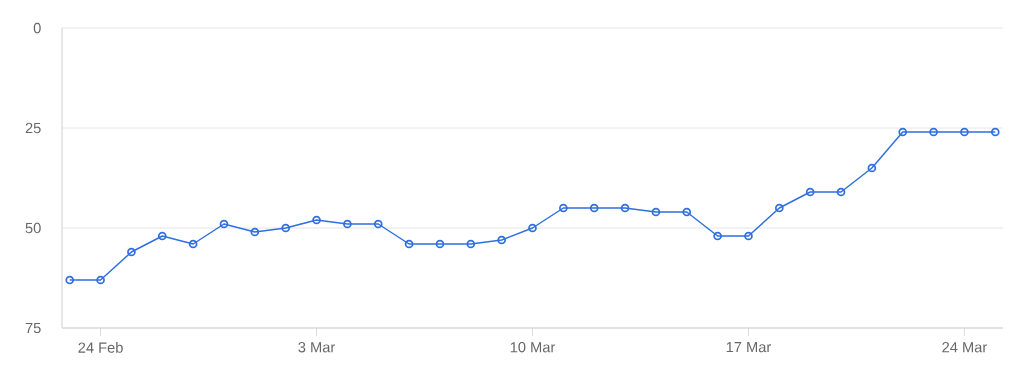 Image resolution: width=1024 pixels, height=385 pixels. Describe the element at coordinates (33, 228) in the screenshot. I see `y-tick-label: 50` at that location.